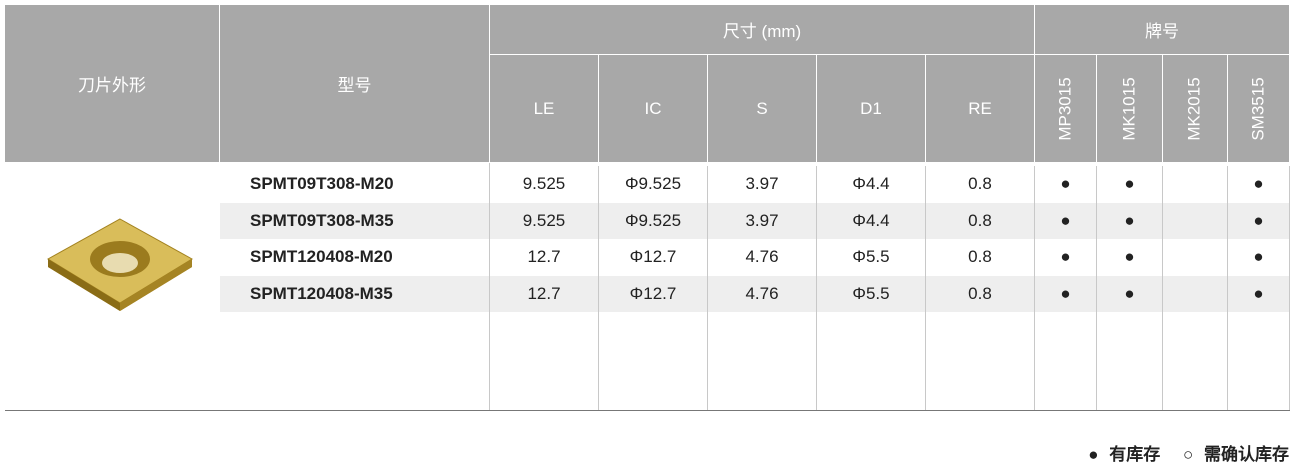 The image size is (1297, 475). What do you see at coordinates (1135, 454) in the screenshot?
I see `legend-text: 有库存` at bounding box center [1135, 454].